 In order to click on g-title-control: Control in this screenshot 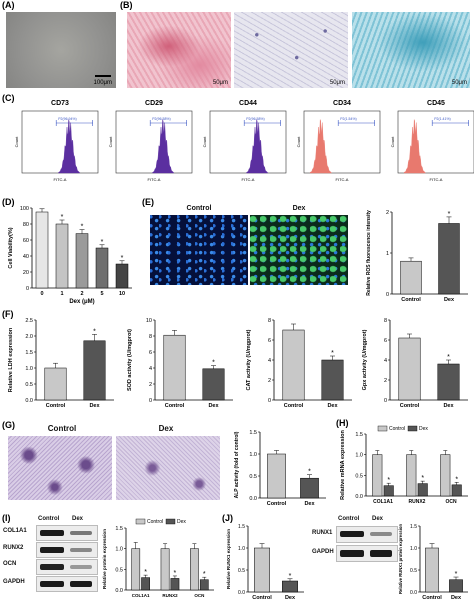, I will do `click(62, 428)`.